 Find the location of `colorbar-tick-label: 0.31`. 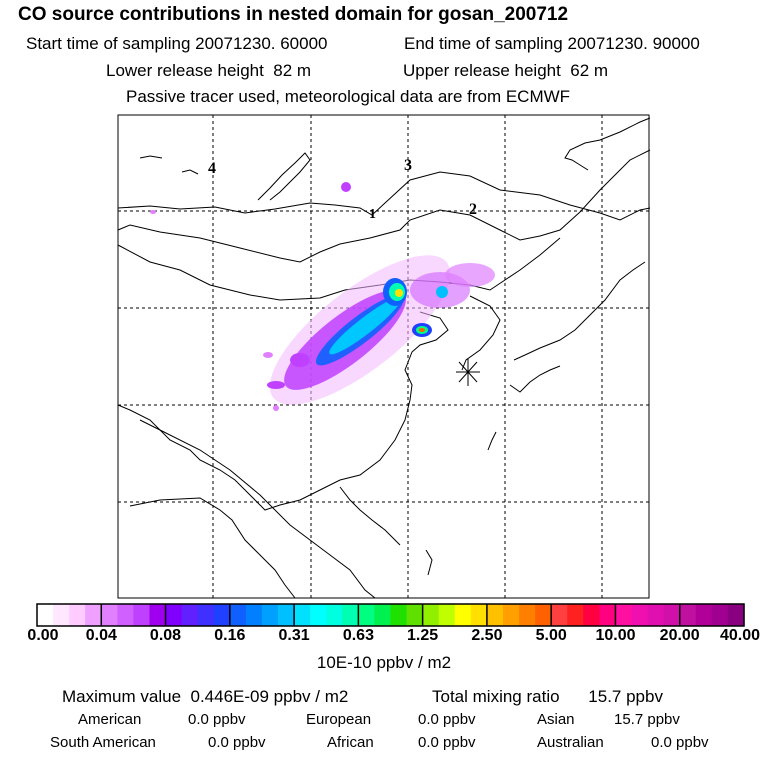

colorbar-tick-label: 0.31 is located at coordinates (294, 635).